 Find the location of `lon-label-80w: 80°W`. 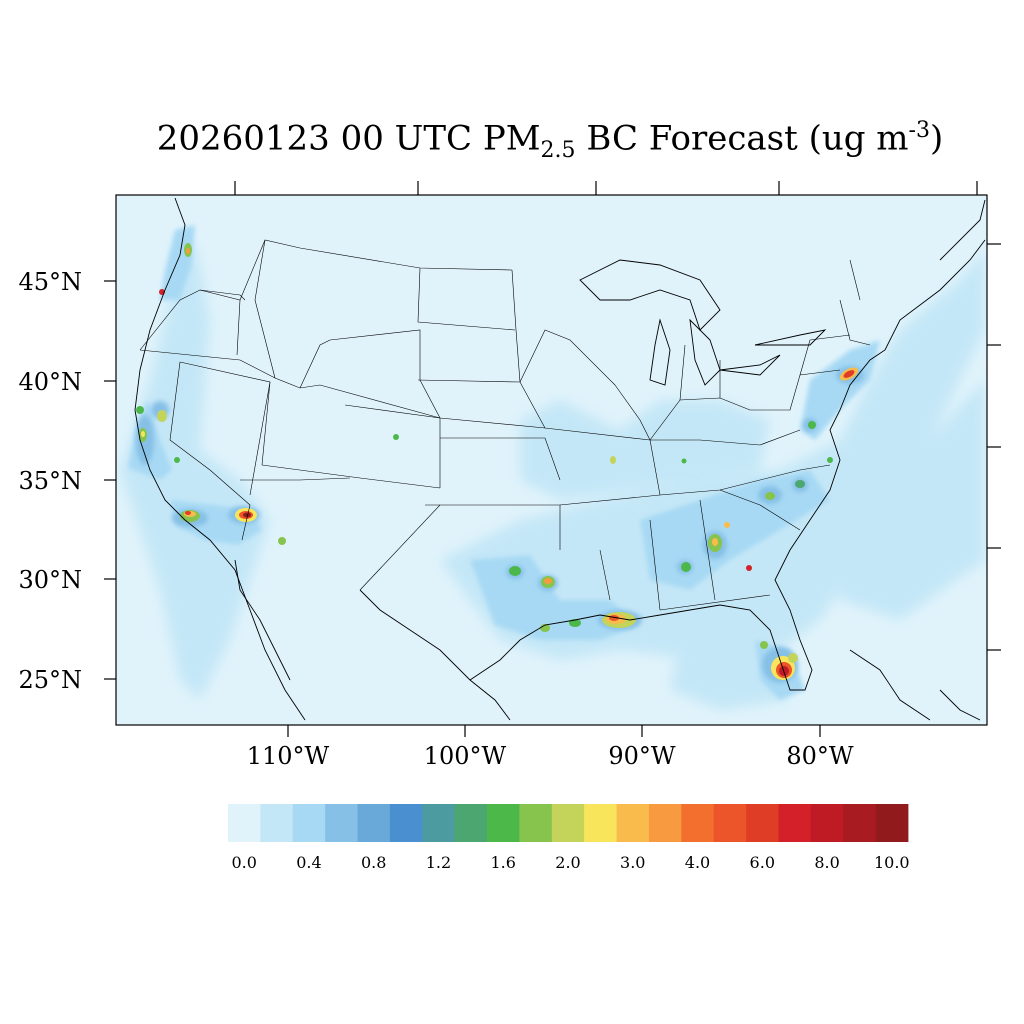

lon-label-80w: 80°W is located at coordinates (820, 756).